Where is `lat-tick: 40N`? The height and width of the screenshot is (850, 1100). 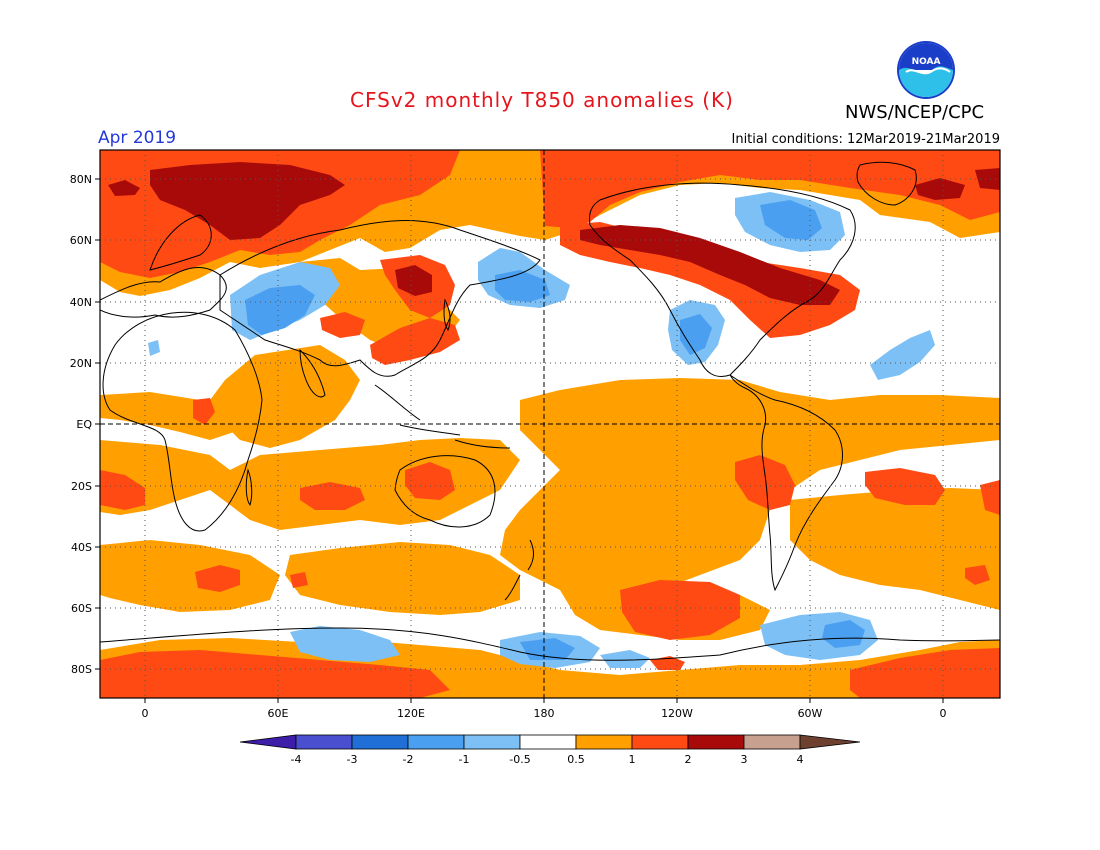 lat-tick: 40N is located at coordinates (81, 302).